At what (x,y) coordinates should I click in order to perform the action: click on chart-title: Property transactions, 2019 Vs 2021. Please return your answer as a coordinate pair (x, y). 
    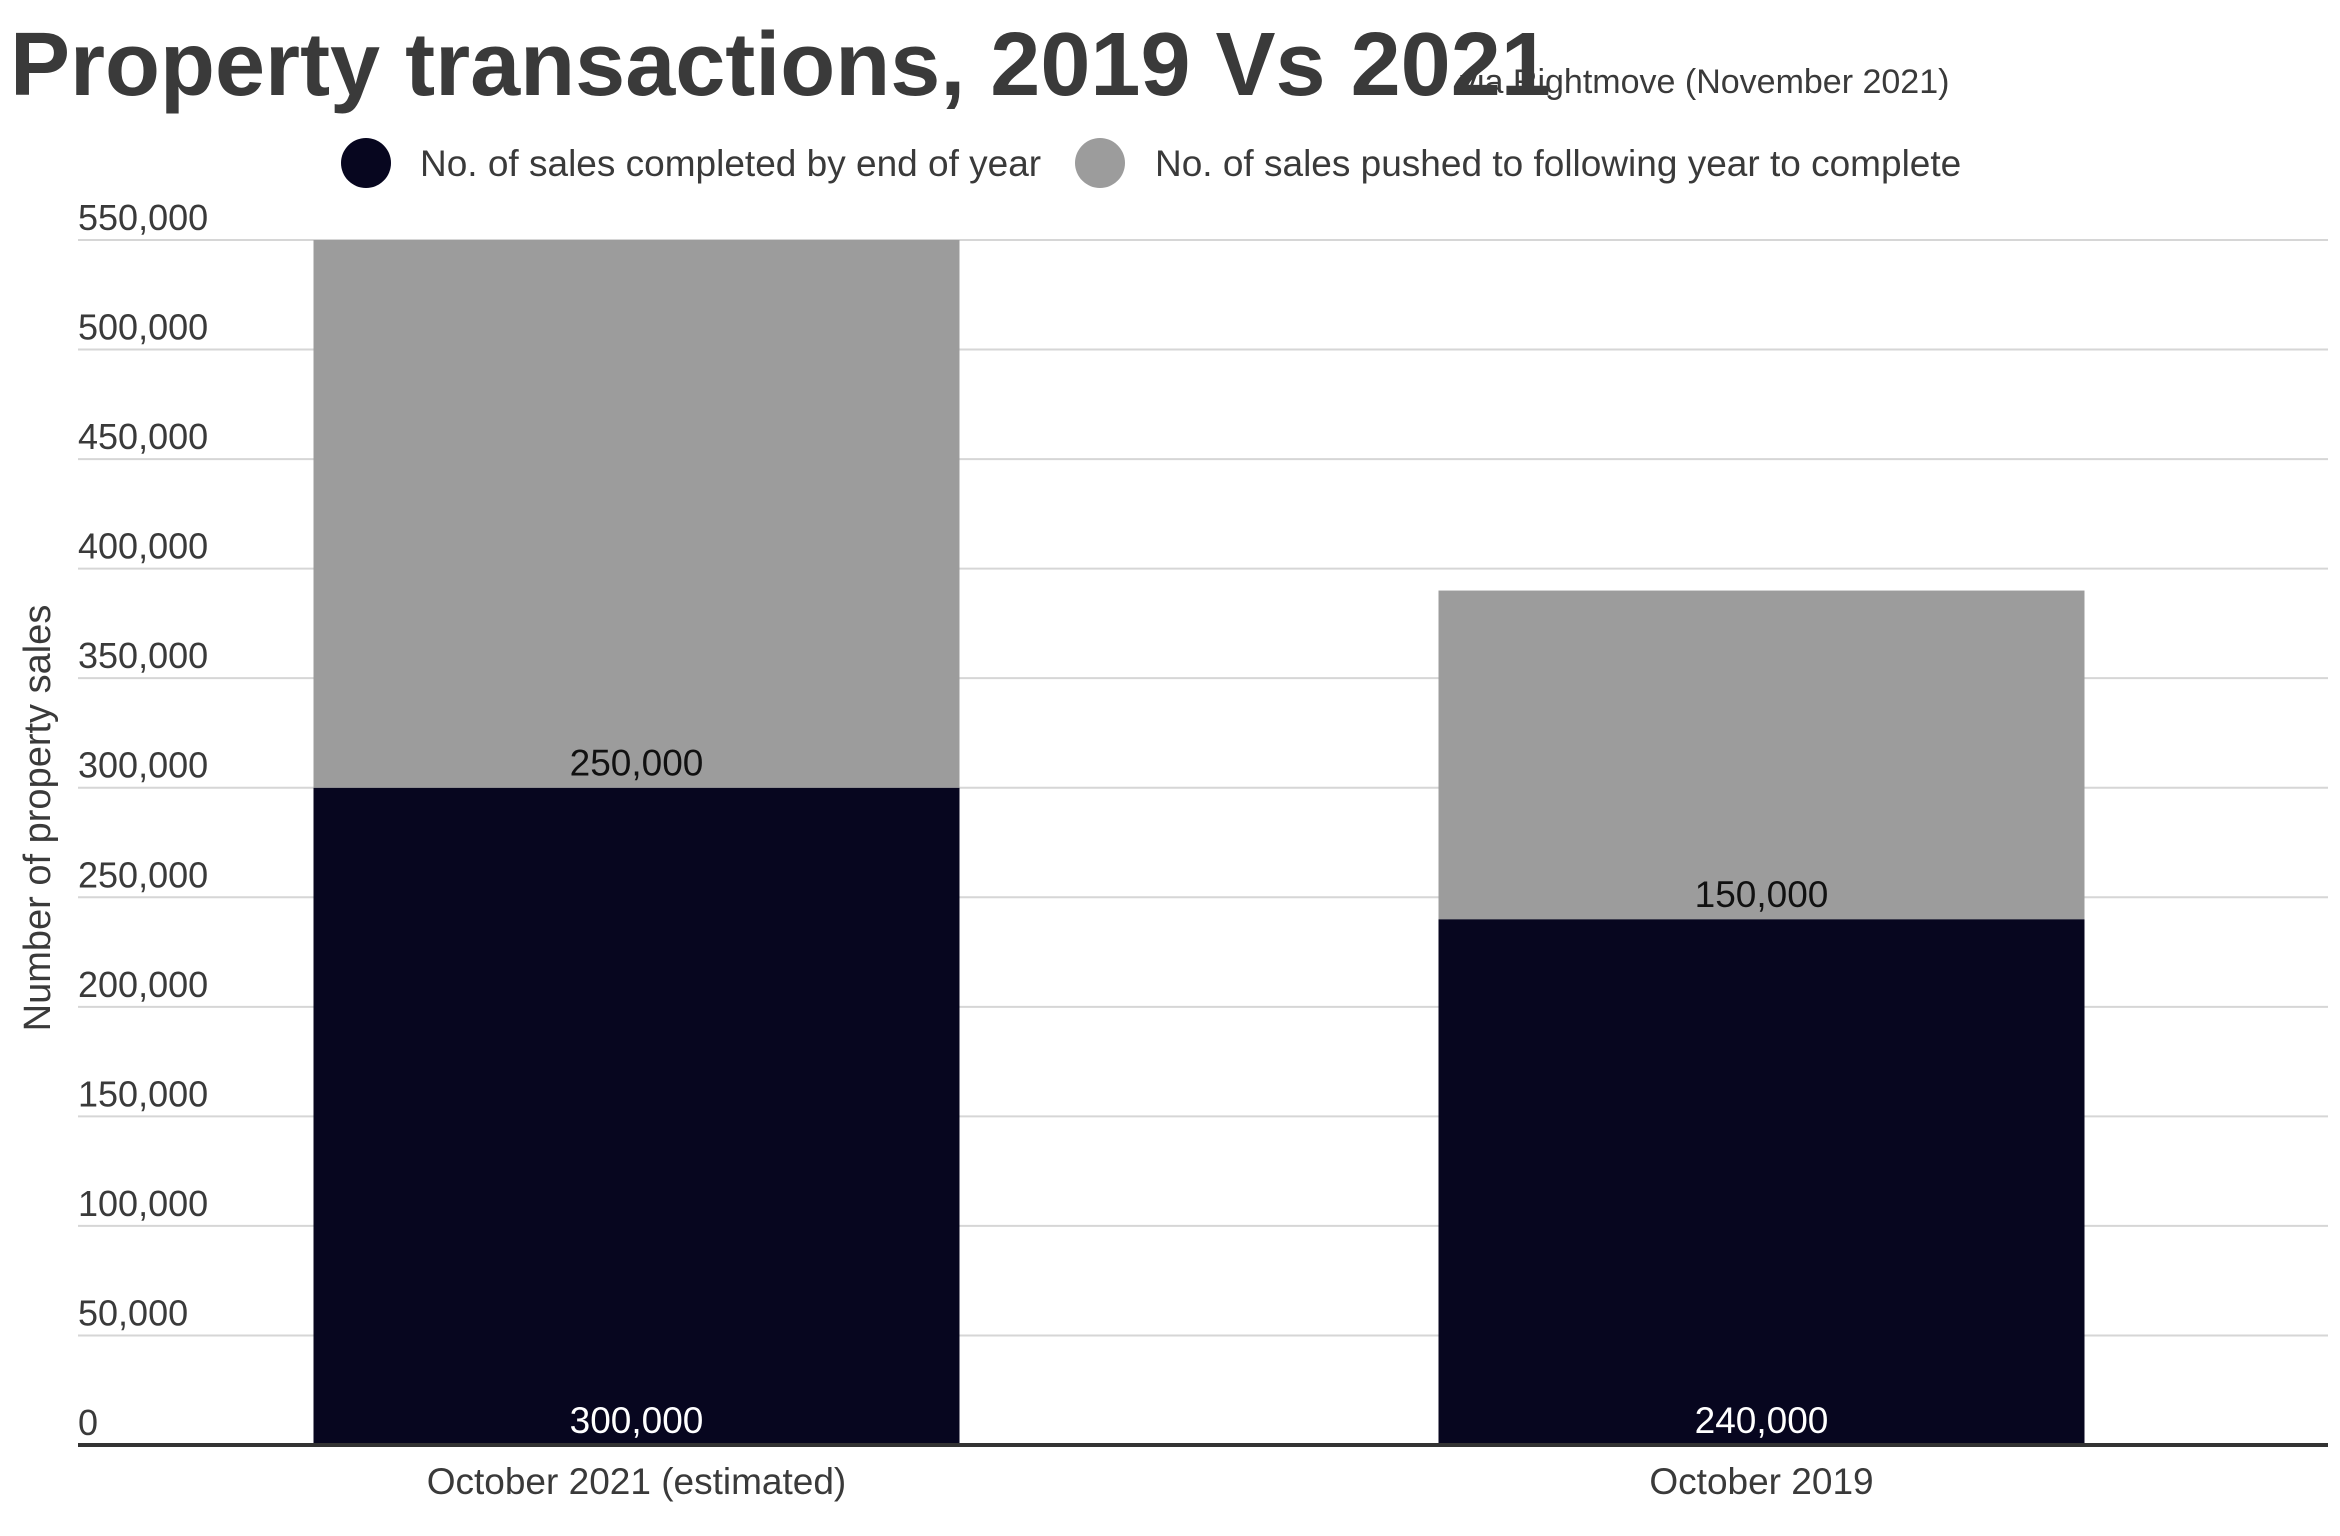
    Looking at the image, I should click on (780, 65).